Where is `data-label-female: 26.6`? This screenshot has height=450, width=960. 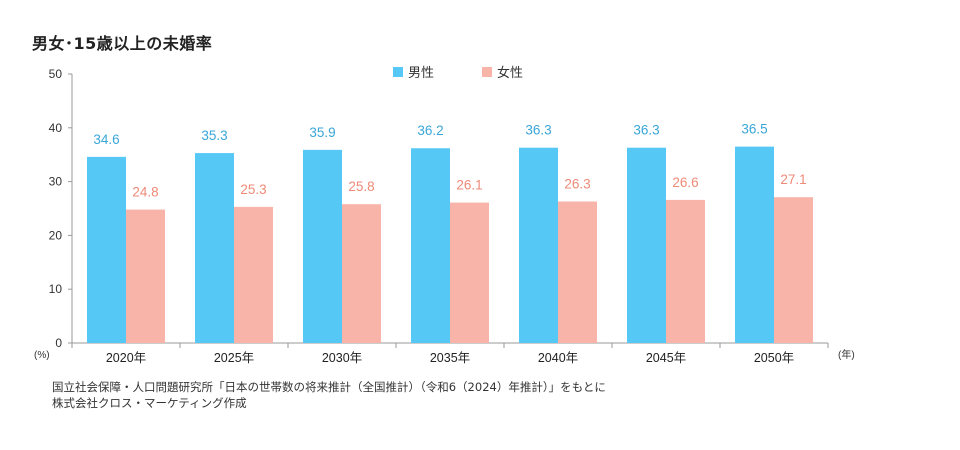
data-label-female: 26.6 is located at coordinates (685, 182).